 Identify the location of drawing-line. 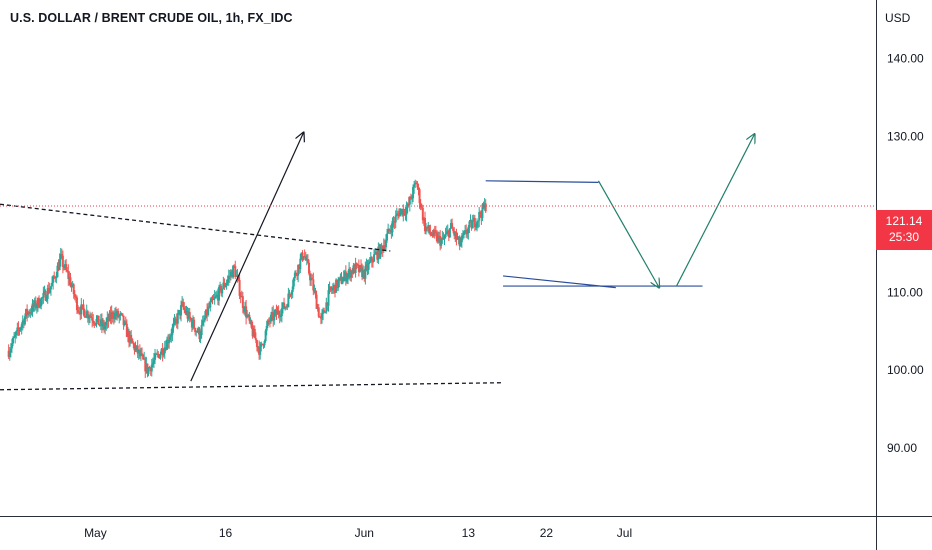
(542, 181).